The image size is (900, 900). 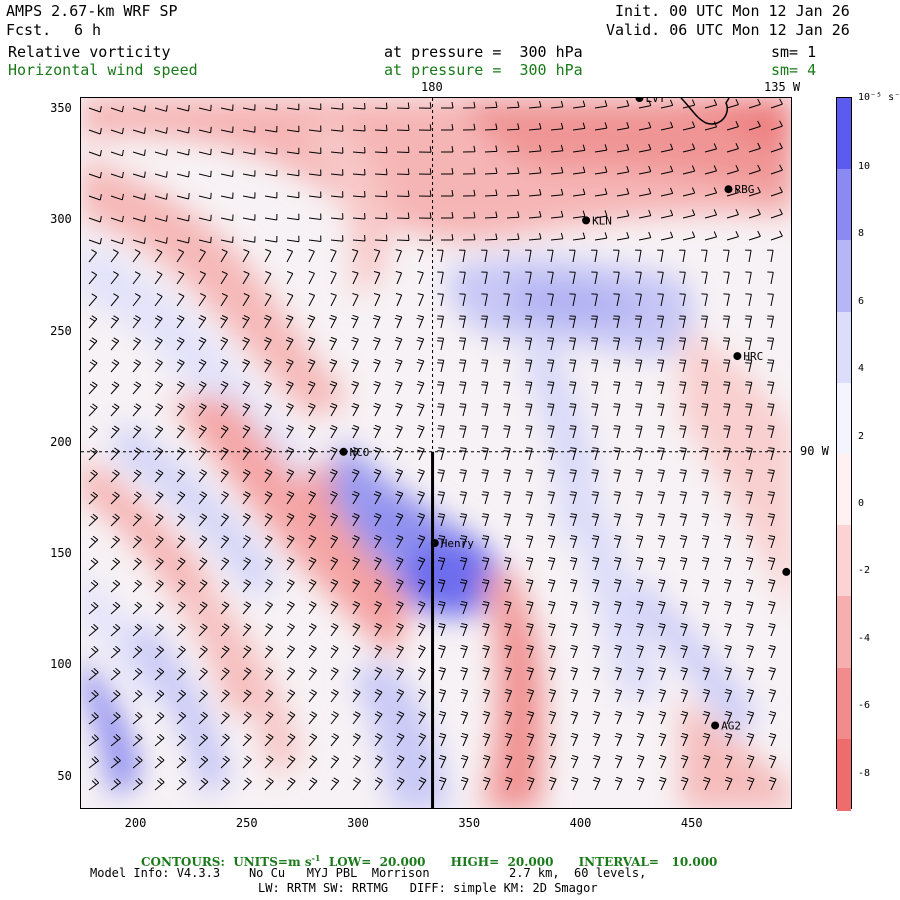 I want to click on colorbar-label: -2, so click(x=864, y=571).